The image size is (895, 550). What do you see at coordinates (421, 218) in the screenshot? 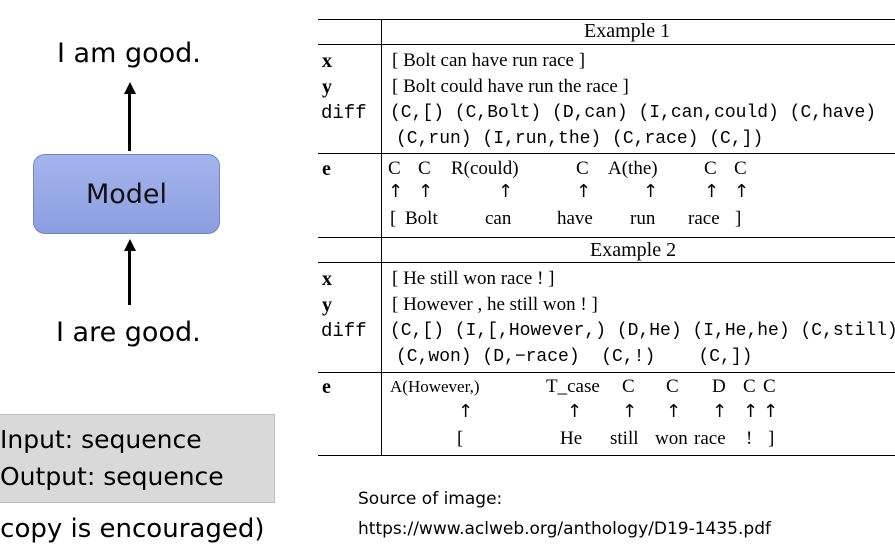
I see `source-token: Bolt` at bounding box center [421, 218].